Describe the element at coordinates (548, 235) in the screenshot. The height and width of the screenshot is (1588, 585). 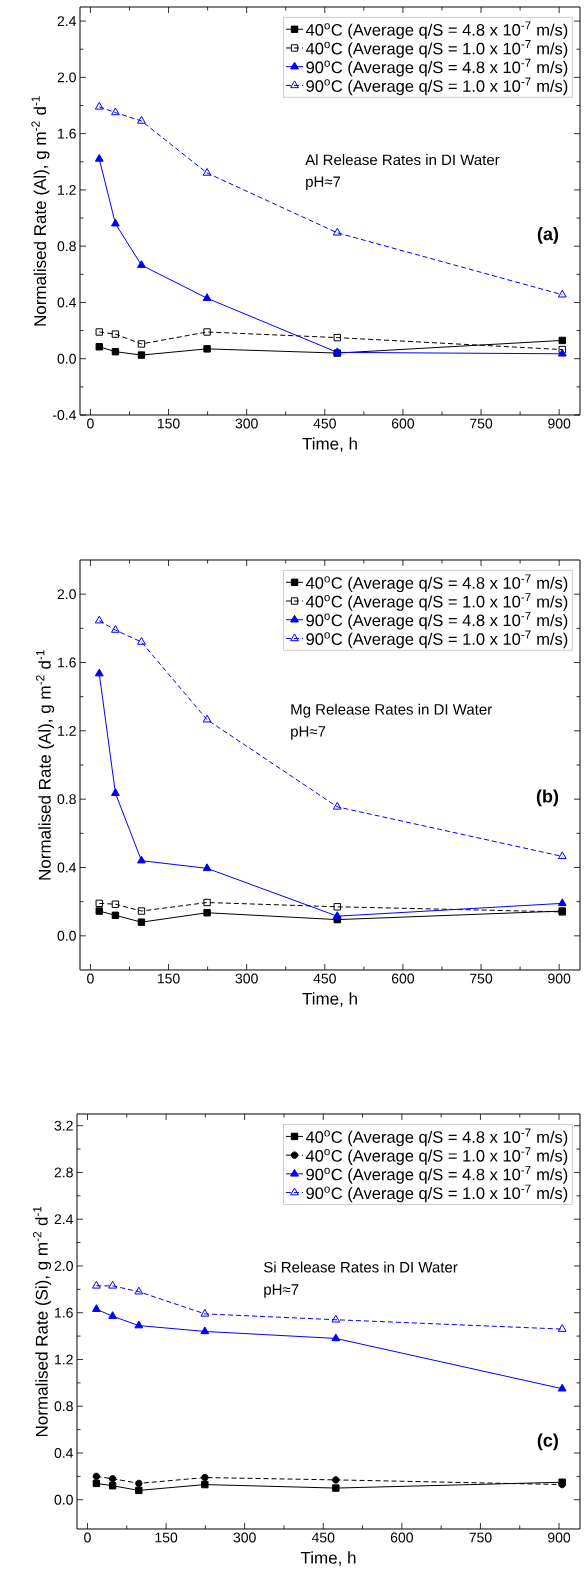
I see `annotation: (a)` at that location.